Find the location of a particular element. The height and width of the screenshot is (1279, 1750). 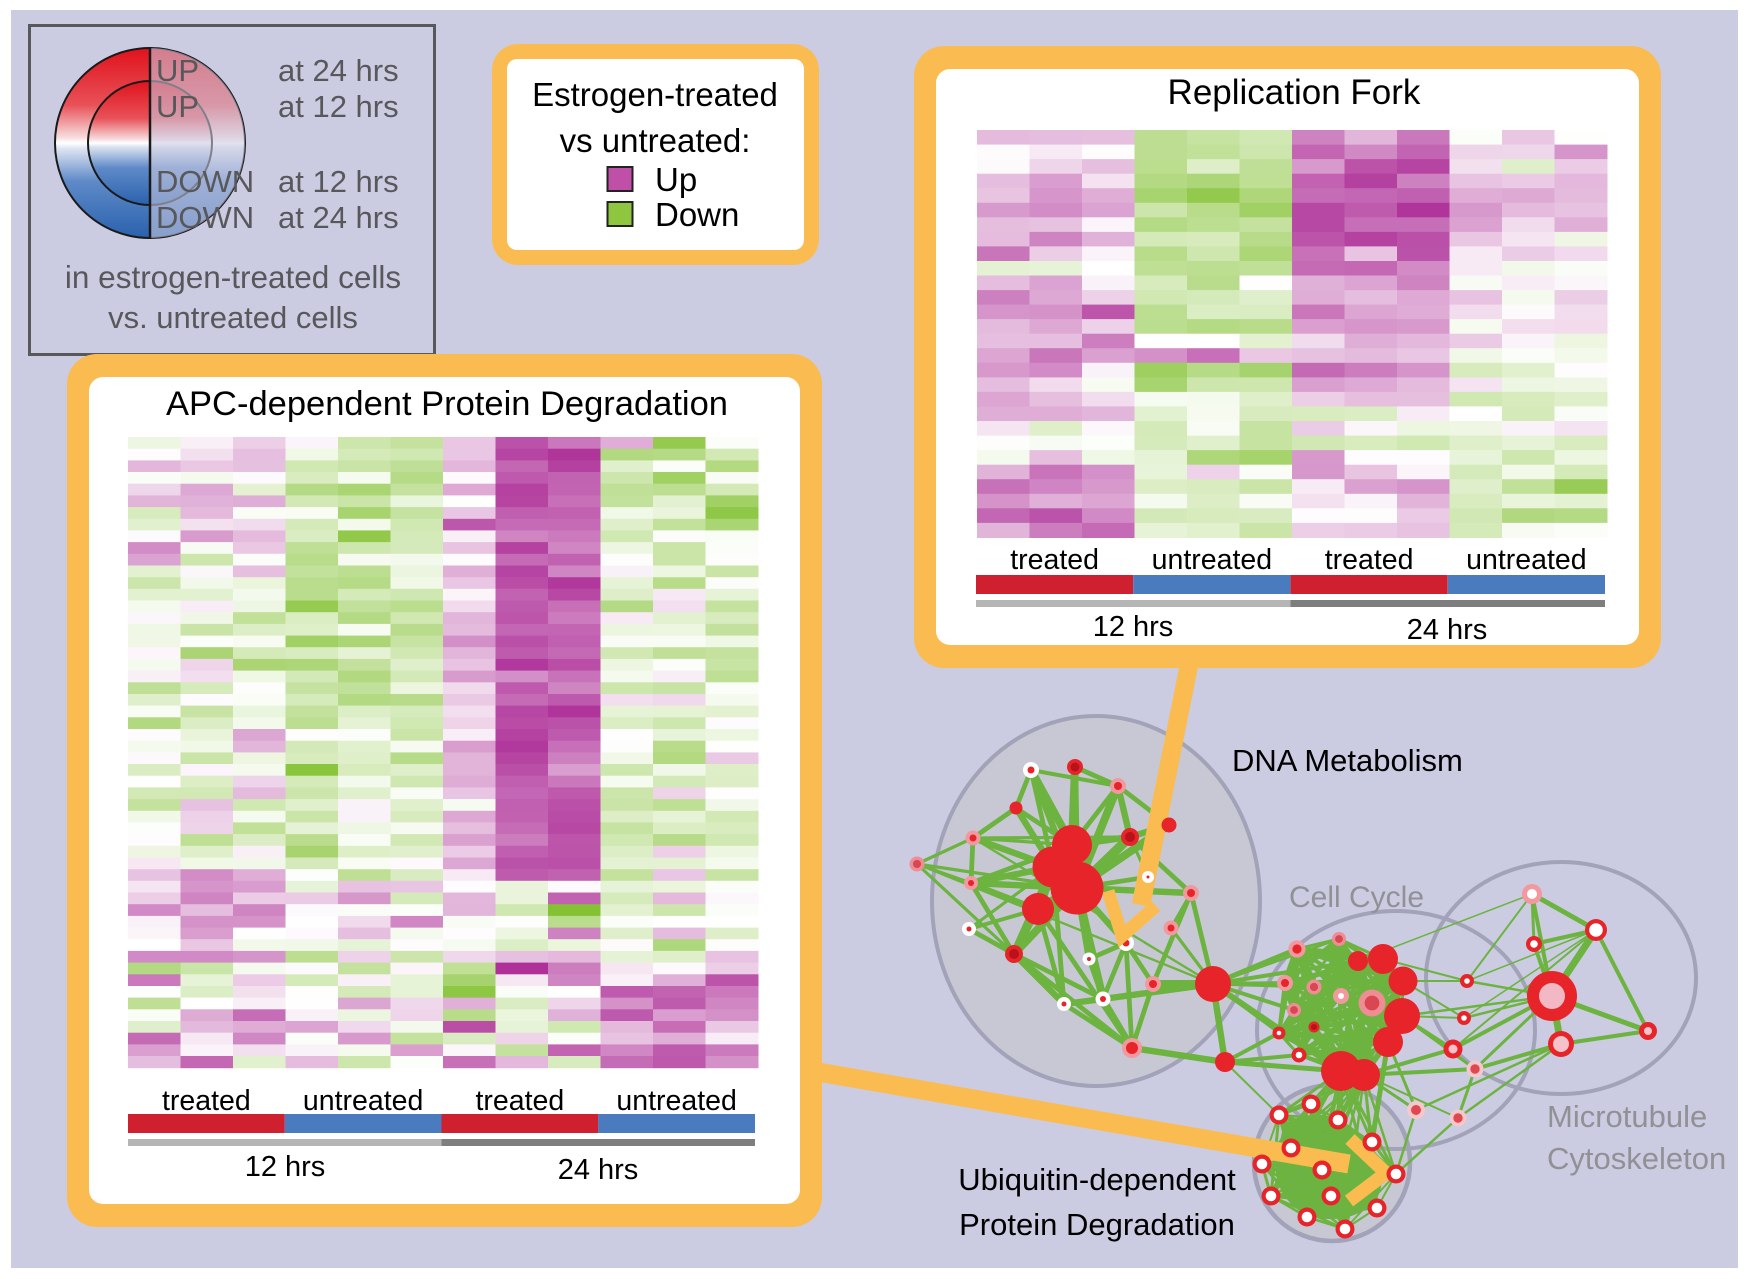

svg-text: Down is located at coordinates (697, 214).